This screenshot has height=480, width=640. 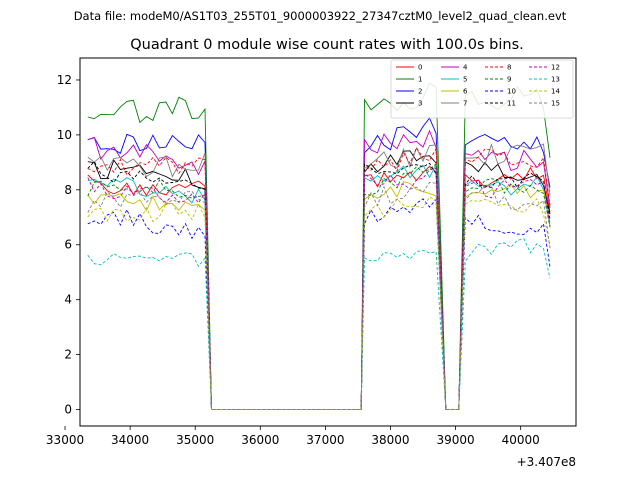 What do you see at coordinates (195, 440) in the screenshot?
I see `x-tick-label-35000: 35000` at bounding box center [195, 440].